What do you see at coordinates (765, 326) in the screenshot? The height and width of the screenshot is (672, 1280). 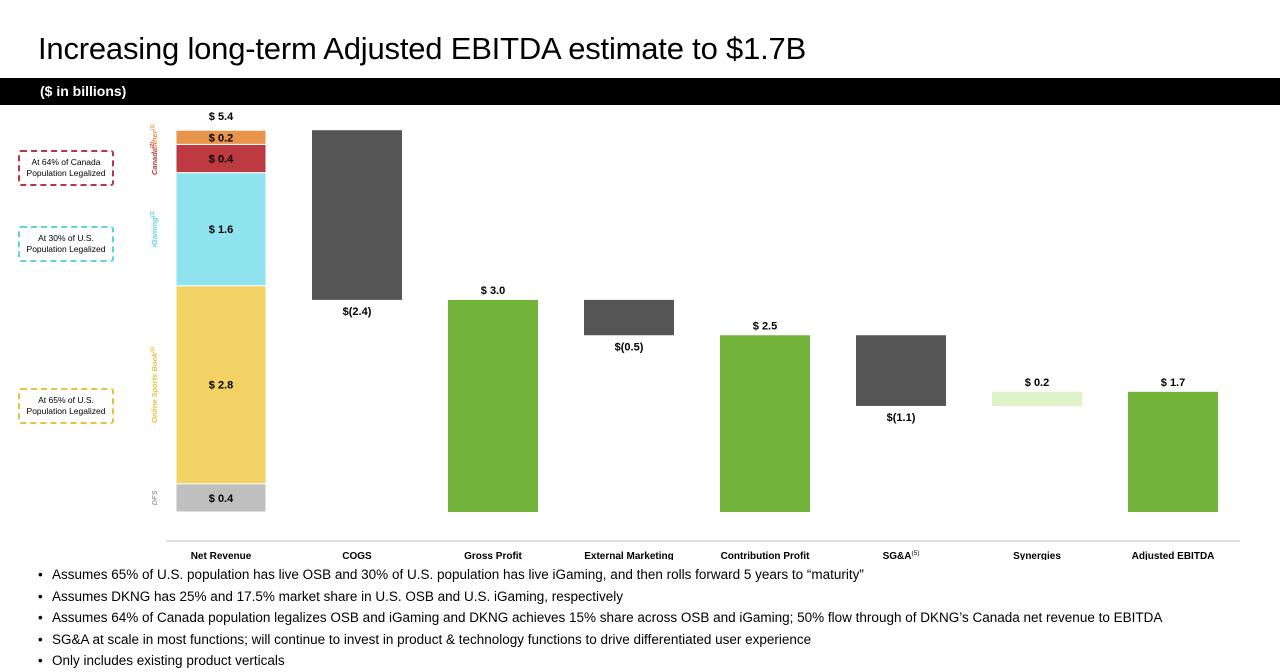 I see `data-label: $ 2.5` at bounding box center [765, 326].